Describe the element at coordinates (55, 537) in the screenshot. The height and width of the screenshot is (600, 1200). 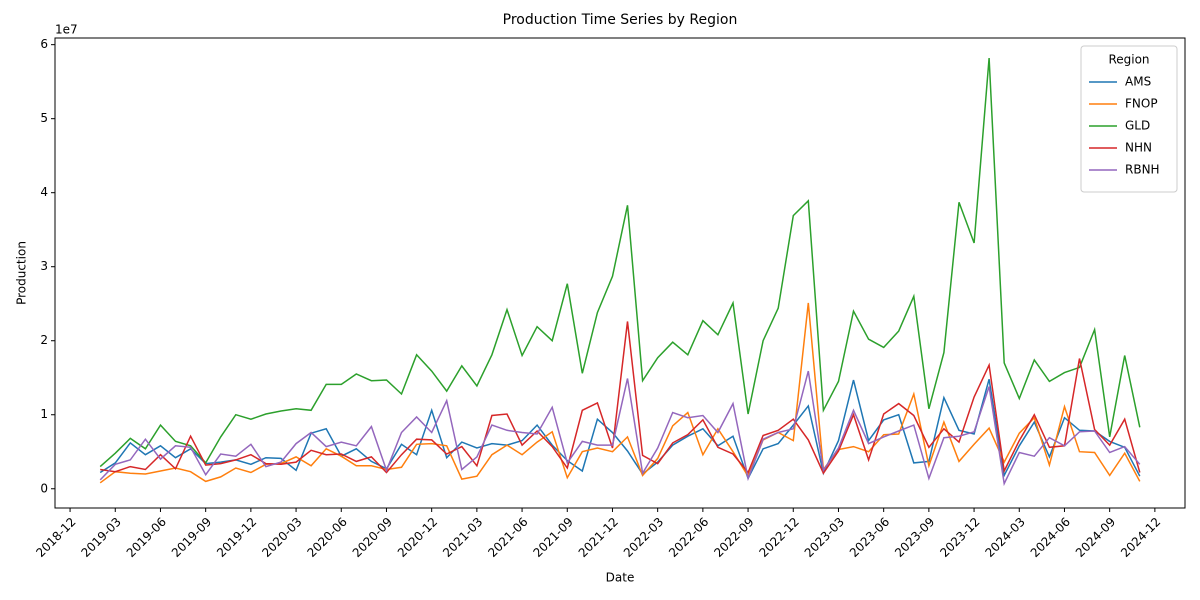
I see `x-tick-label: 2018-12` at that location.